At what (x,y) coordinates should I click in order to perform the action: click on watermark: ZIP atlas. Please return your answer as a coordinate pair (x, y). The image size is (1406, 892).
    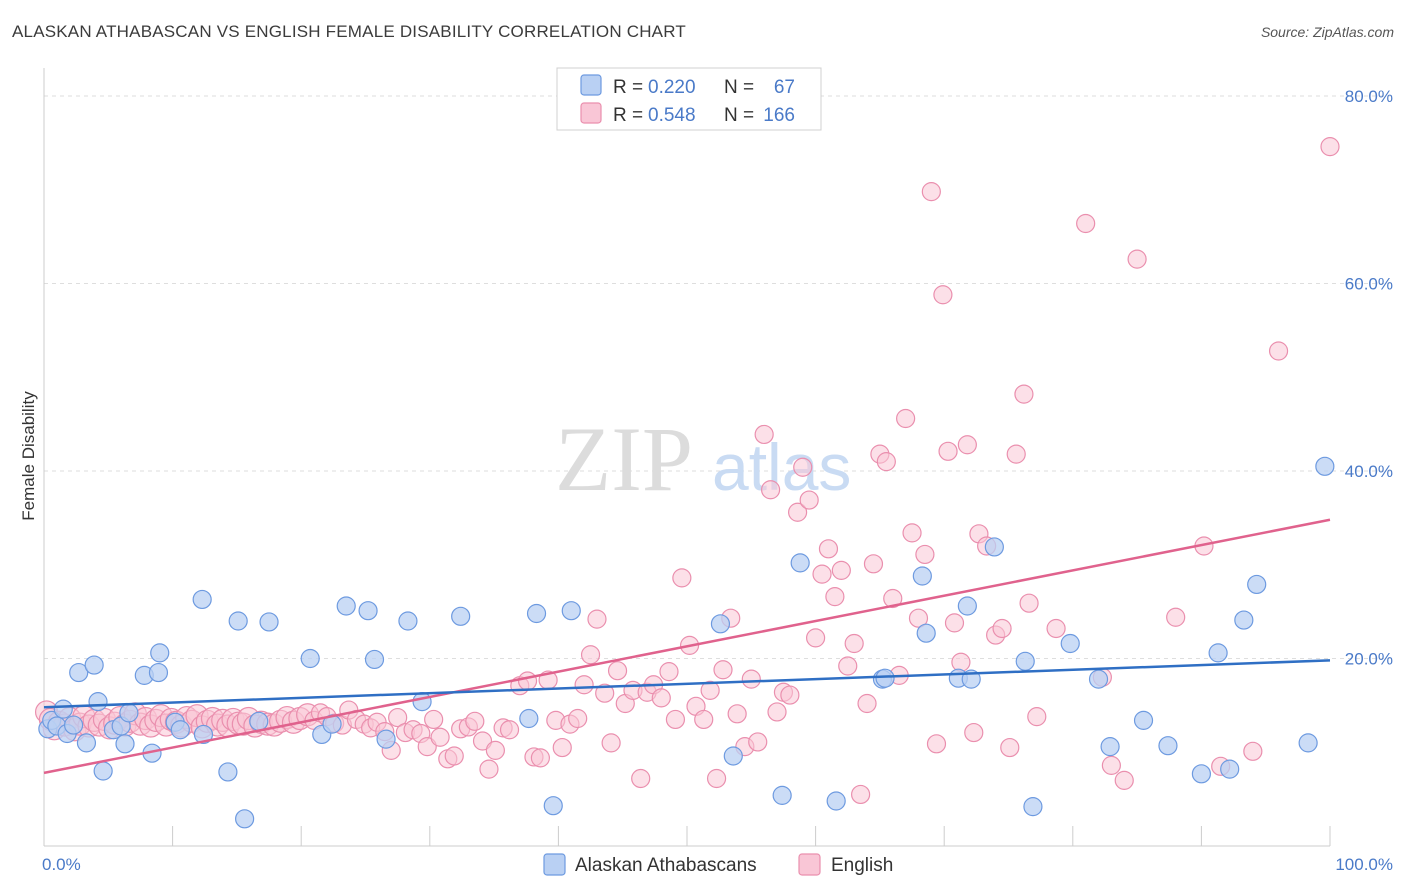
    Looking at the image, I should click on (703, 459).